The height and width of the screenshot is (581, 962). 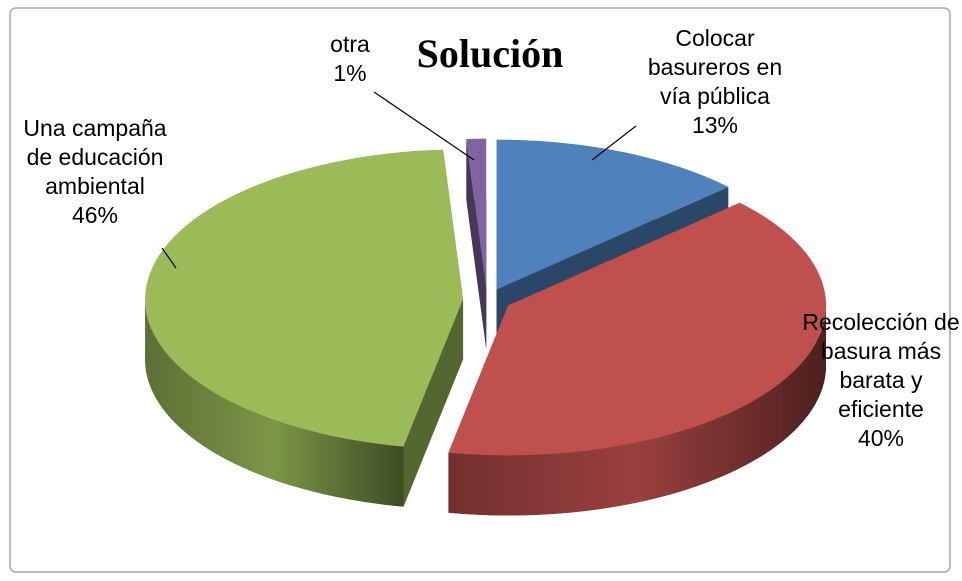 What do you see at coordinates (490, 53) in the screenshot?
I see `chart-title: Solución` at bounding box center [490, 53].